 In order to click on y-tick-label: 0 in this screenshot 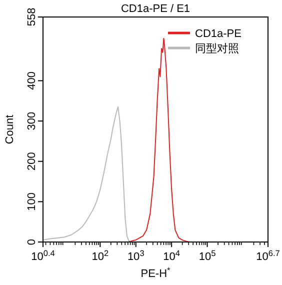, I will do `click(32, 242)`.